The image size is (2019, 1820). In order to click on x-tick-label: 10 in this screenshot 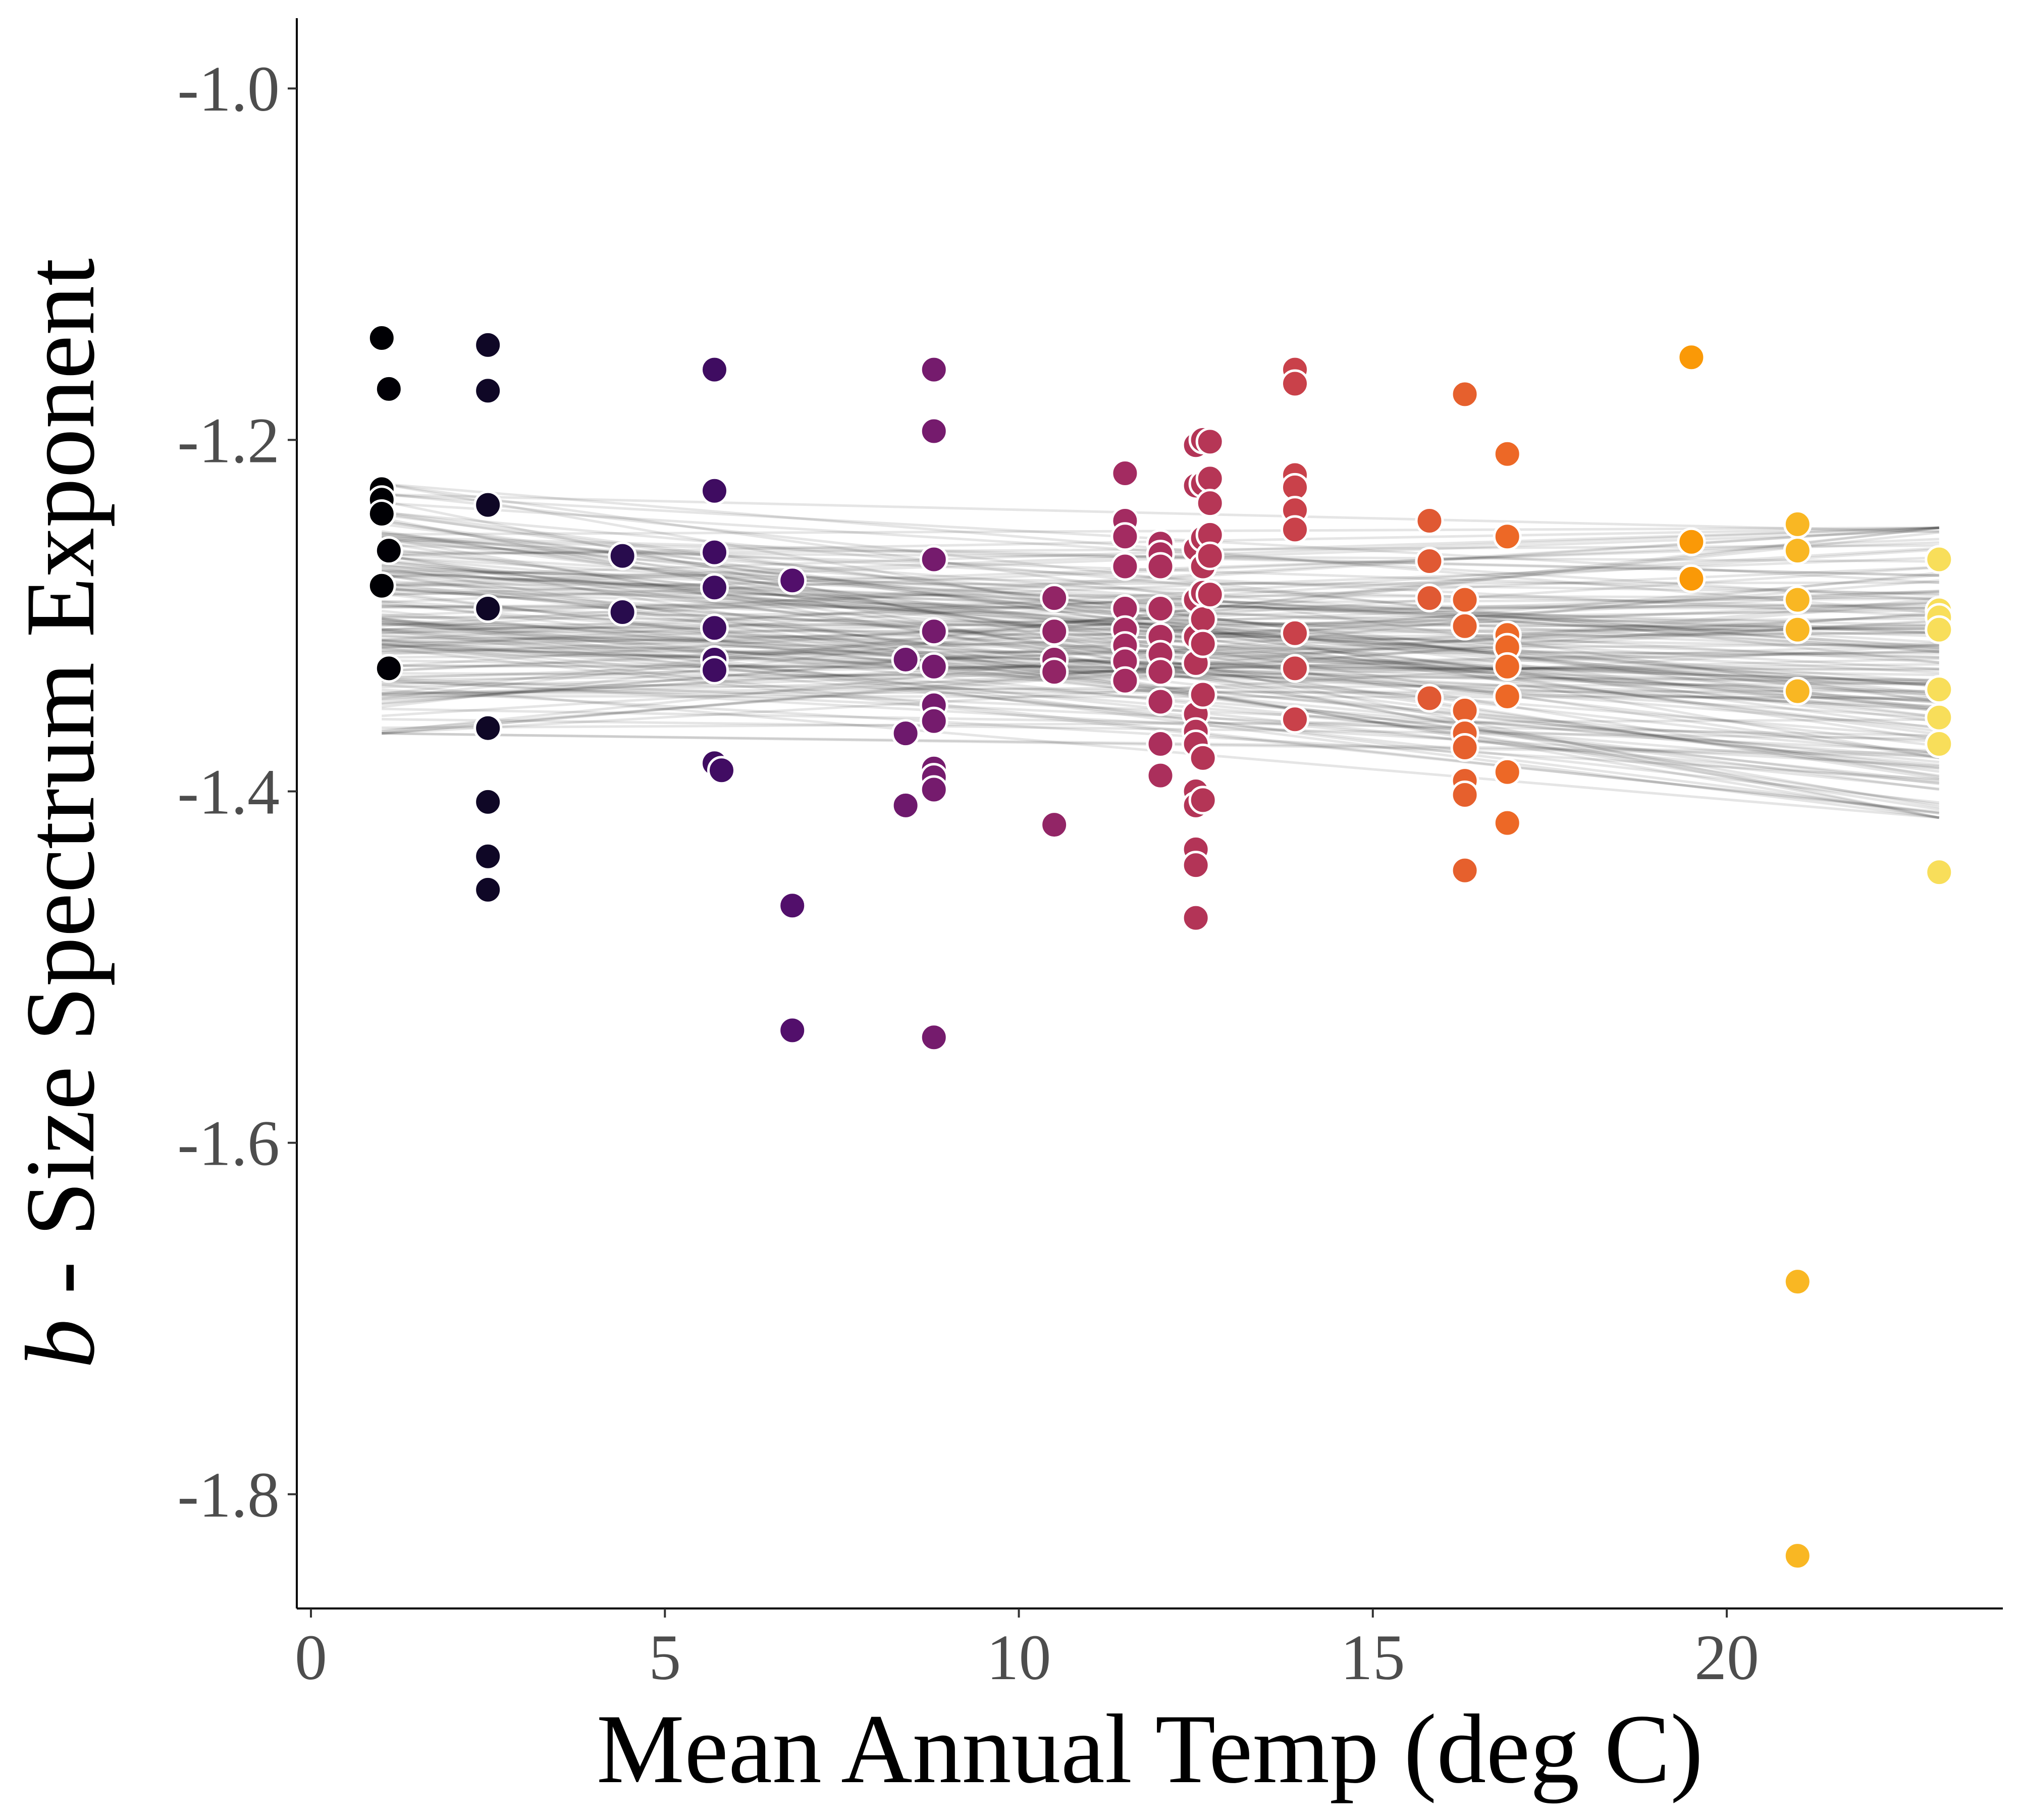, I will do `click(1019, 1657)`.